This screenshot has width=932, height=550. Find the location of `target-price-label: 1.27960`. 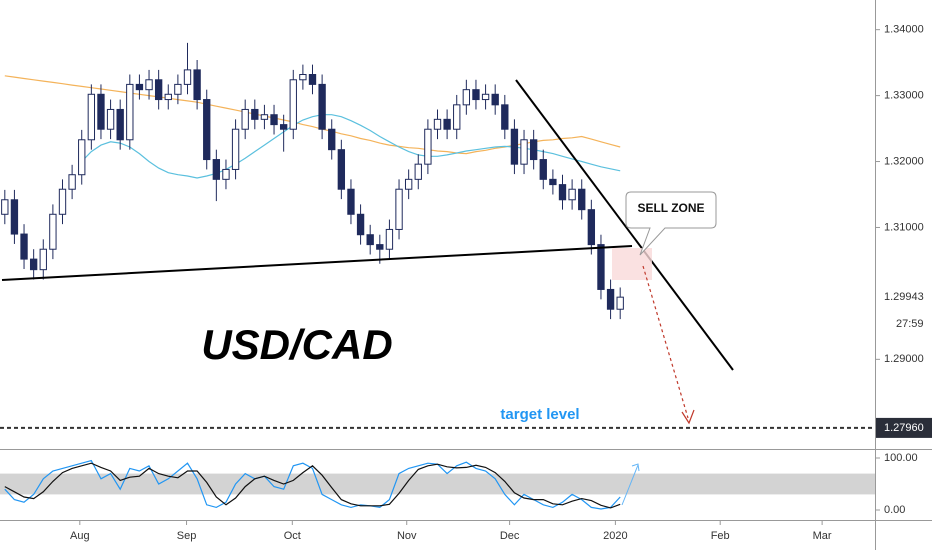

target-price-label: 1.27960 is located at coordinates (904, 428).